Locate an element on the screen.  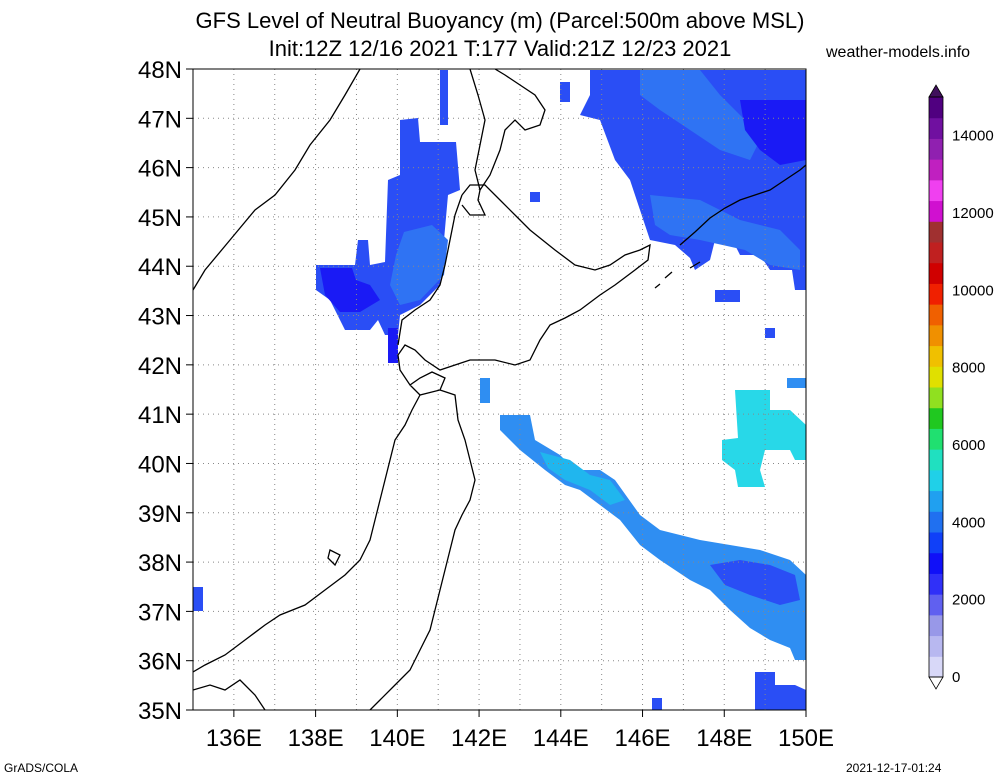
colorbar-label: 10000 is located at coordinates (973, 290).